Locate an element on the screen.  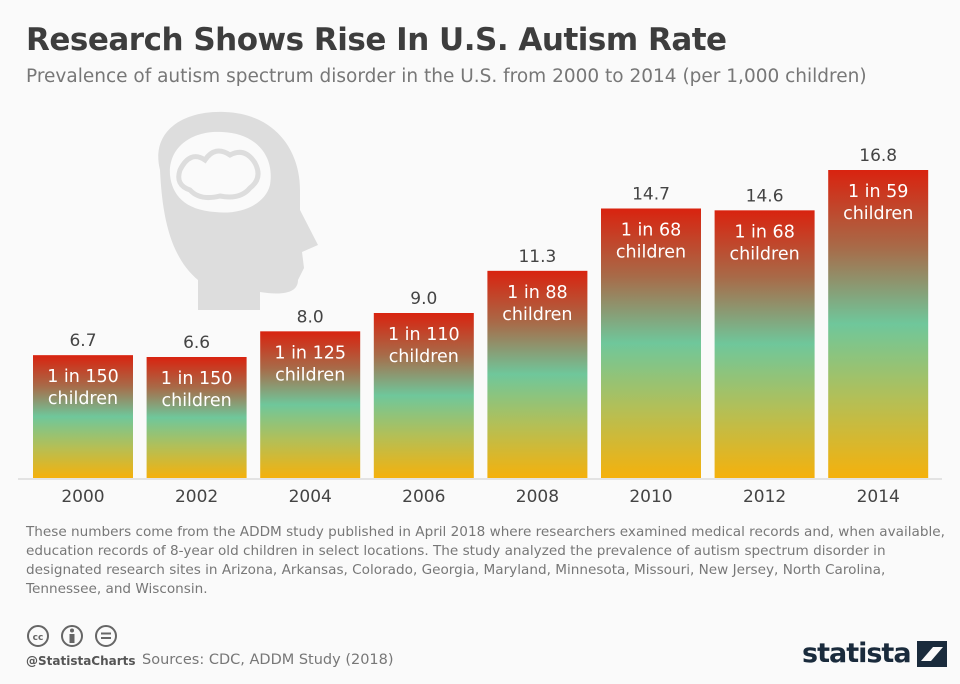
bar-annotation: 1 in 110 is located at coordinates (424, 335).